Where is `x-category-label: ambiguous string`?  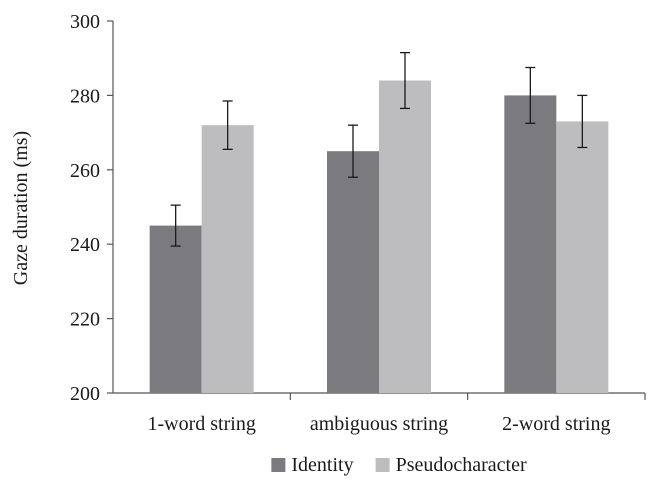
x-category-label: ambiguous string is located at coordinates (379, 424).